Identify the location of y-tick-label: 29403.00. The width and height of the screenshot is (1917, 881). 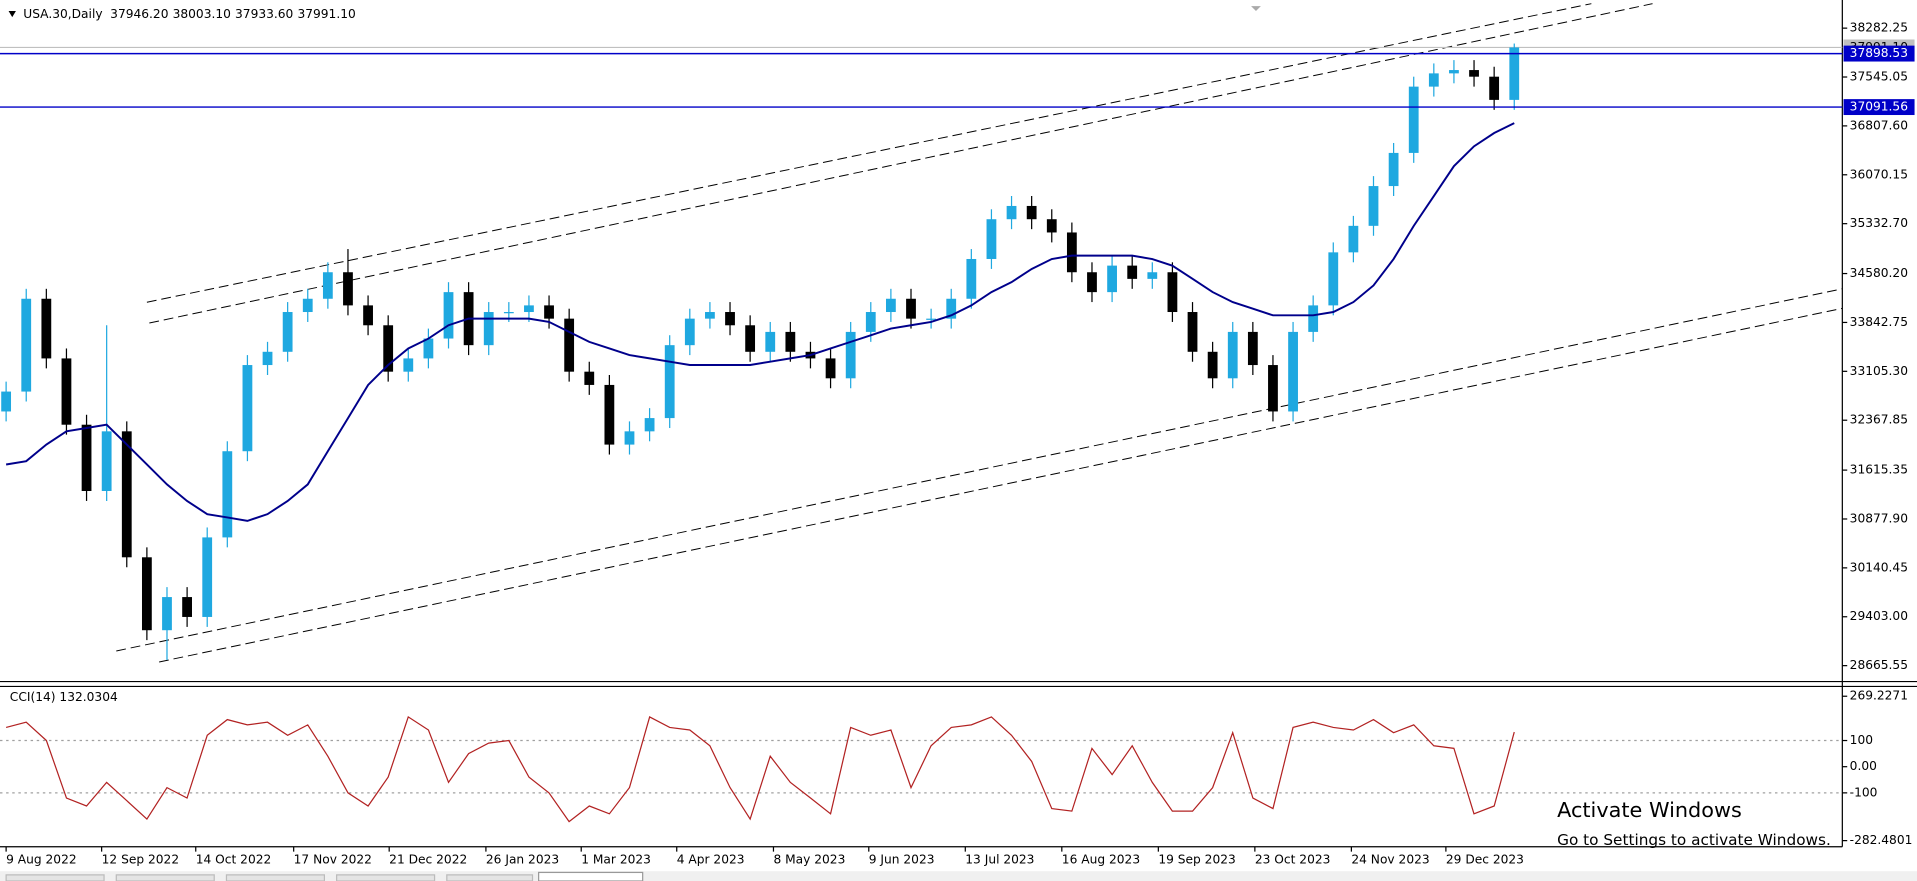
(1879, 616).